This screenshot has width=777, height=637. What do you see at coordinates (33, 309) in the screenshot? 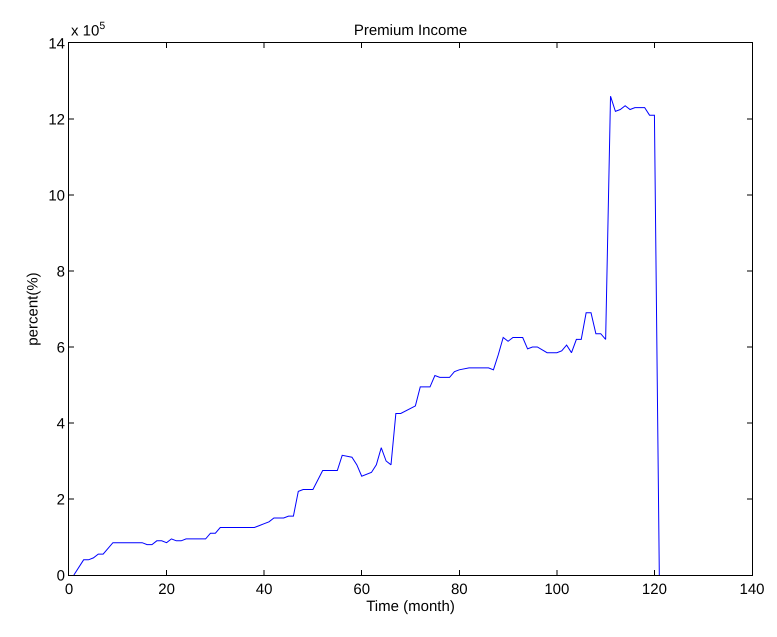
I see `y-axis-title: percent(%)` at bounding box center [33, 309].